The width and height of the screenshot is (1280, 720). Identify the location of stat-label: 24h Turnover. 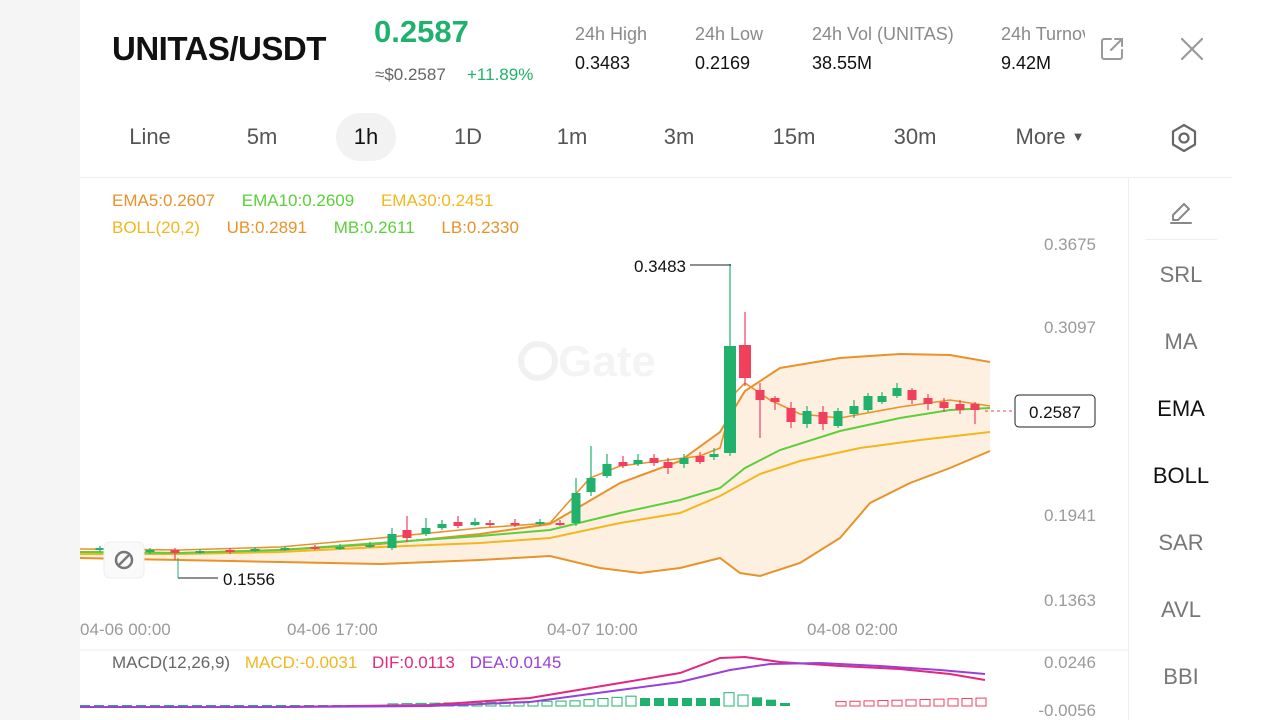
(1043, 34).